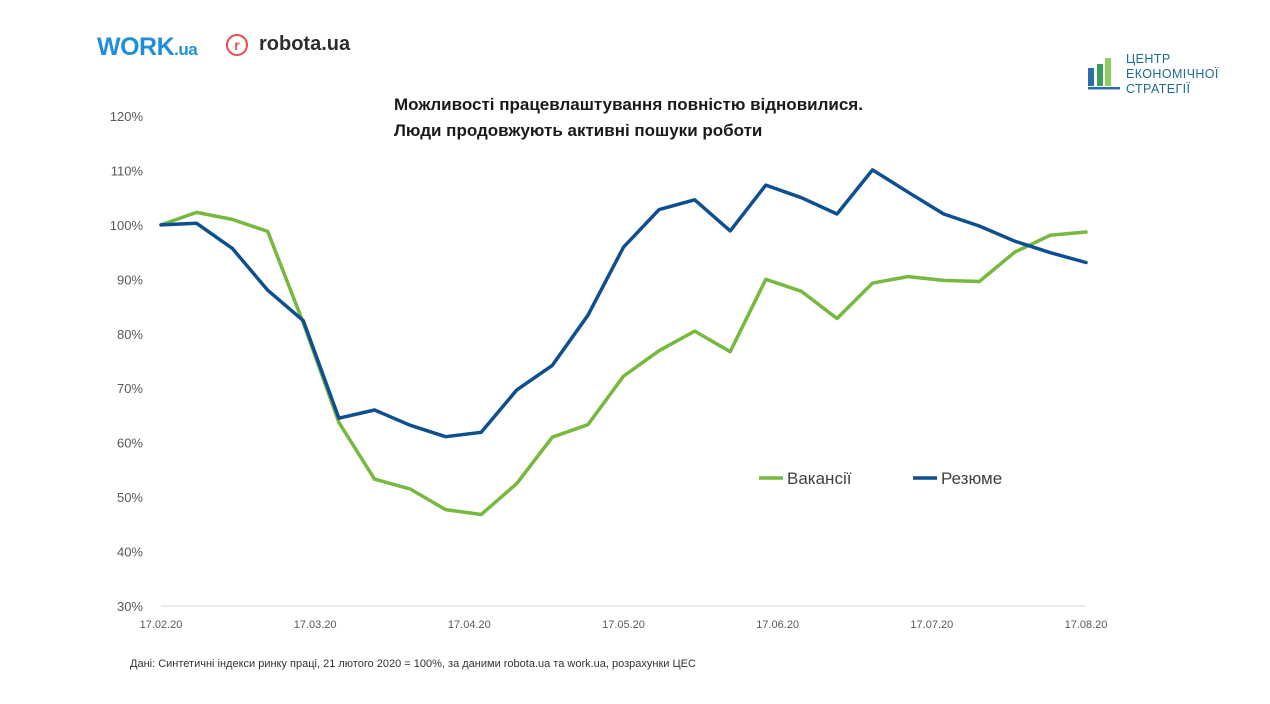 The image size is (1270, 704). What do you see at coordinates (777, 625) in the screenshot?
I see `x-tick-label: 17.06.20` at bounding box center [777, 625].